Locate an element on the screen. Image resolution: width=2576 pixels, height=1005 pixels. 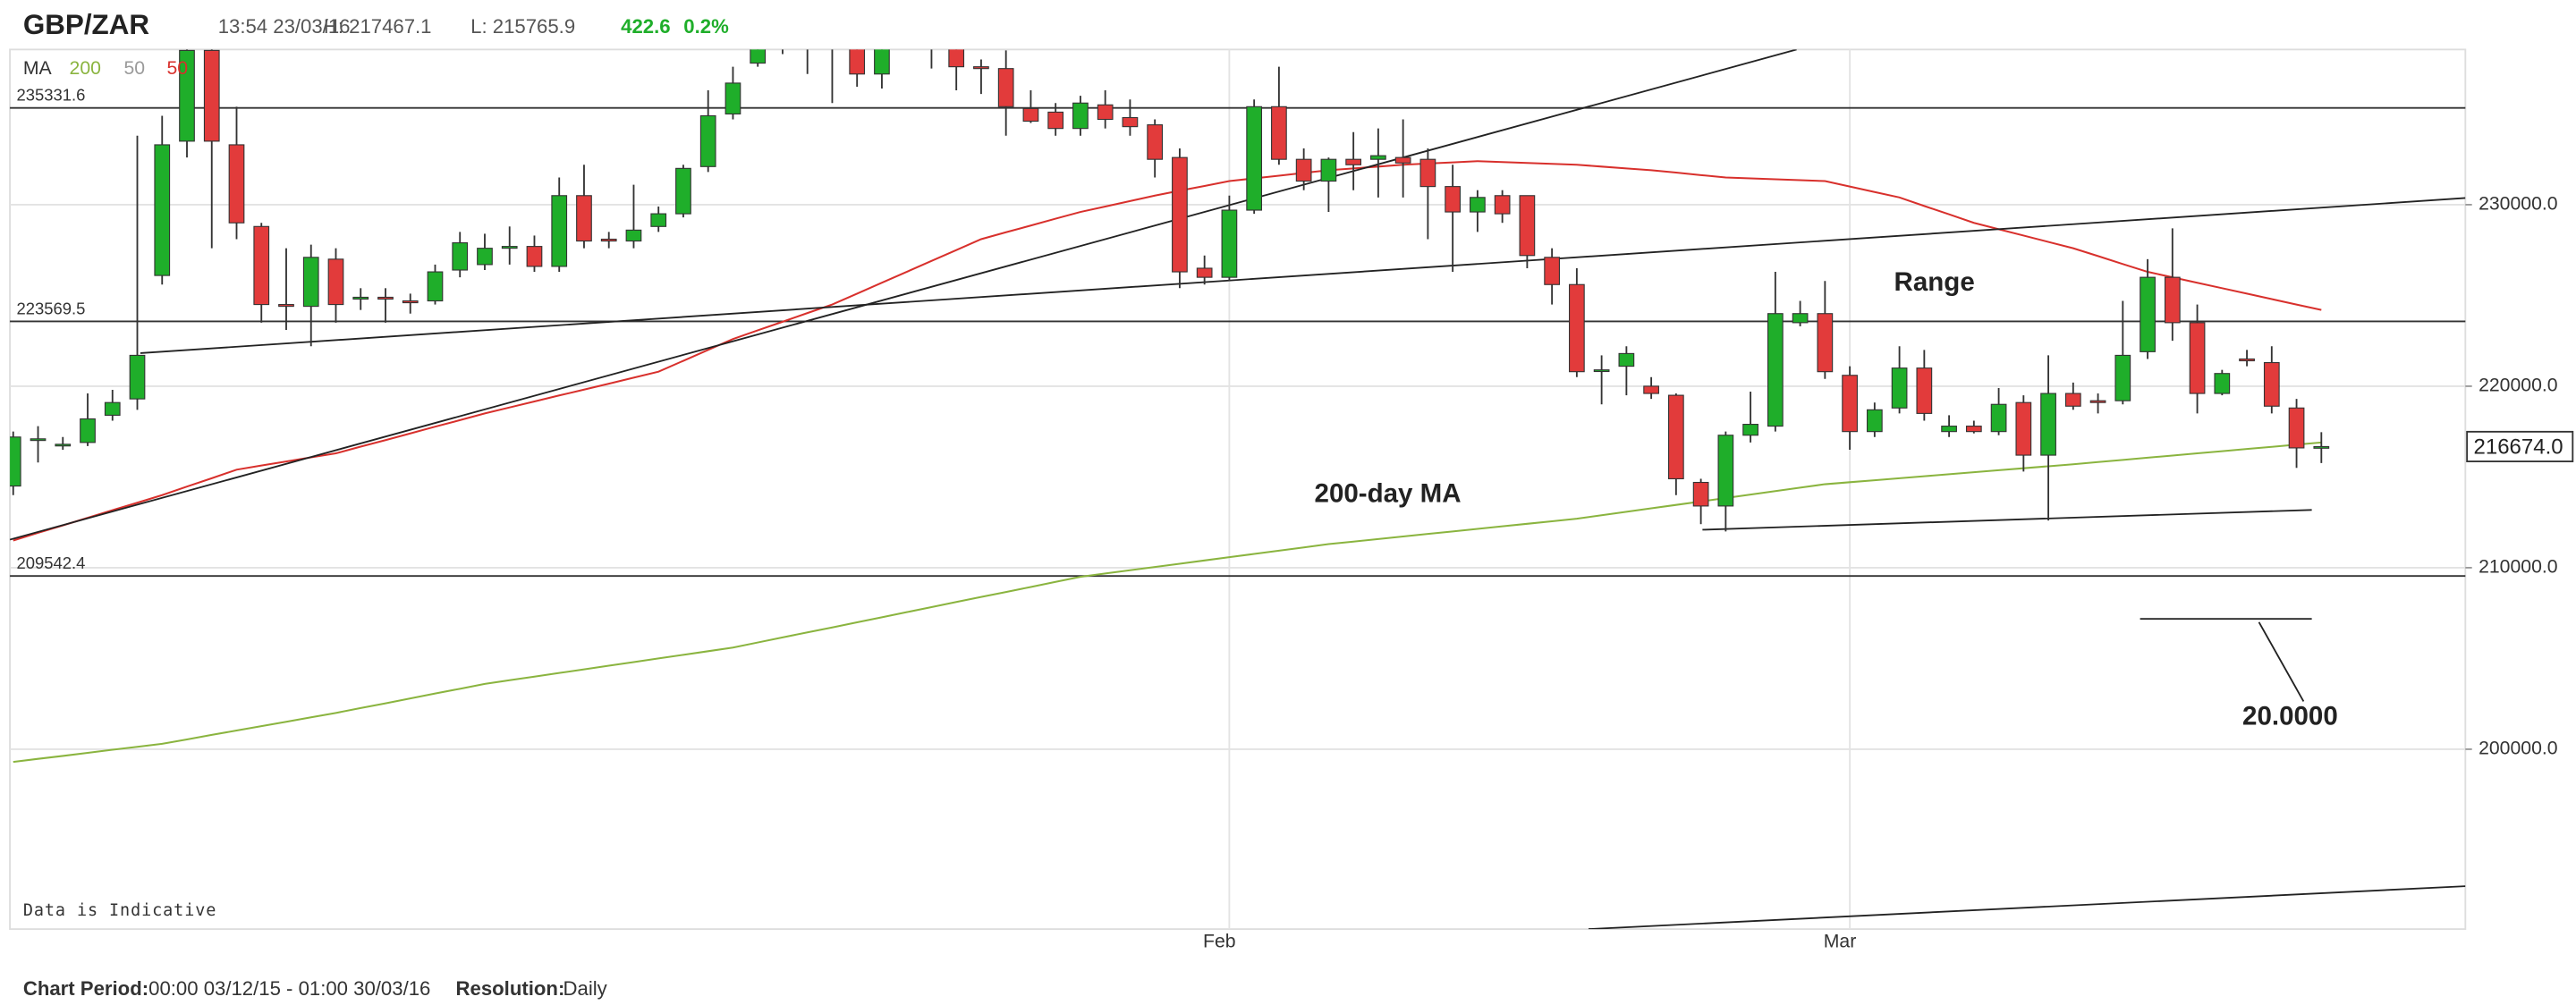
annotation: 20.0000 is located at coordinates (2290, 716).